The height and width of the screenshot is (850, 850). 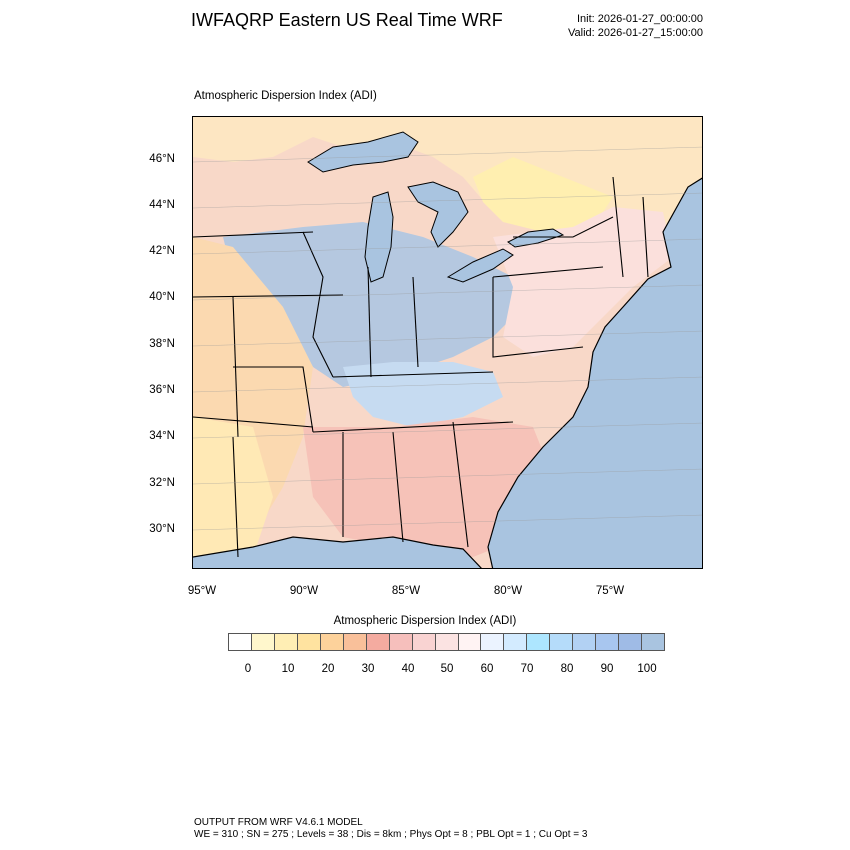 What do you see at coordinates (423, 394) in the screenshot?
I see `kentucky-blue-band` at bounding box center [423, 394].